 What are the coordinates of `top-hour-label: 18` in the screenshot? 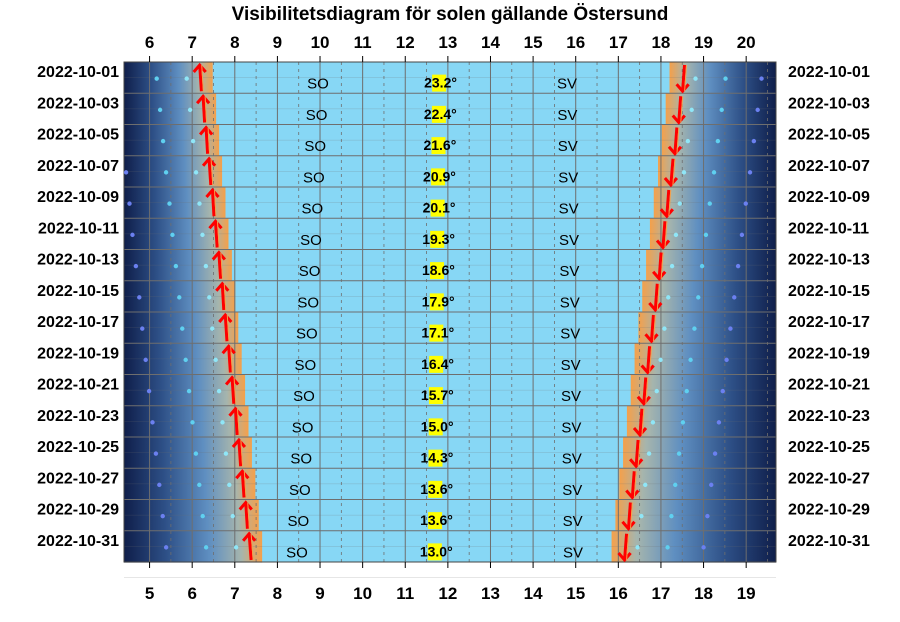 It's located at (660, 42).